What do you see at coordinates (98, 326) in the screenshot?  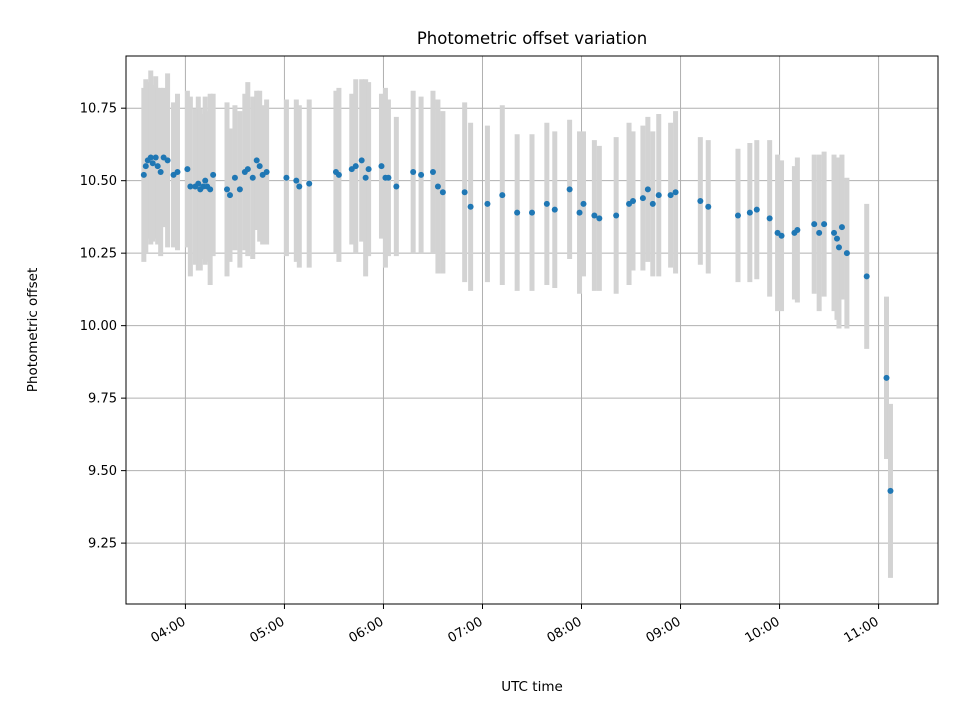 I see `y-tick-label: 10.00` at bounding box center [98, 326].